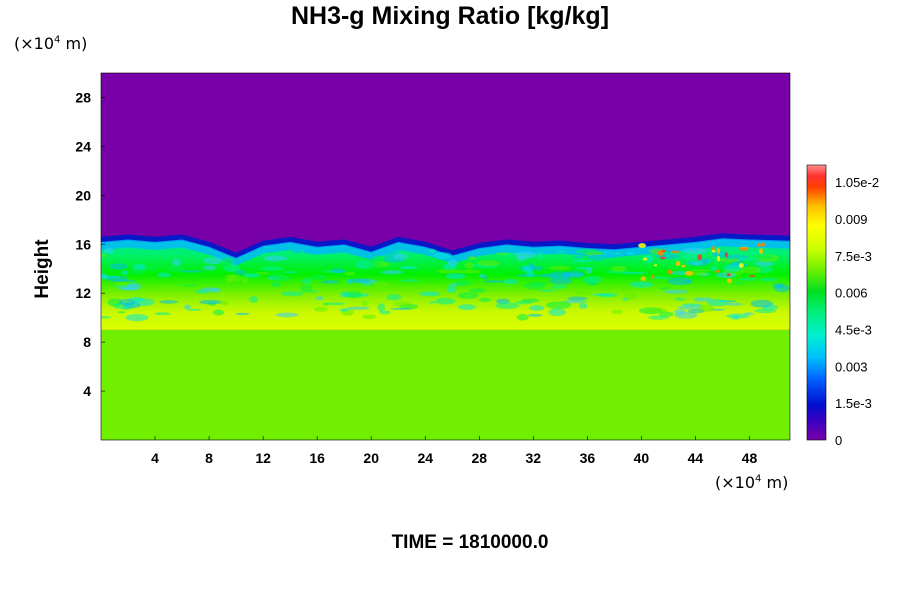 The width and height of the screenshot is (900, 600). Describe the element at coordinates (445, 252) in the screenshot. I see `region-transition-cyan` at that location.